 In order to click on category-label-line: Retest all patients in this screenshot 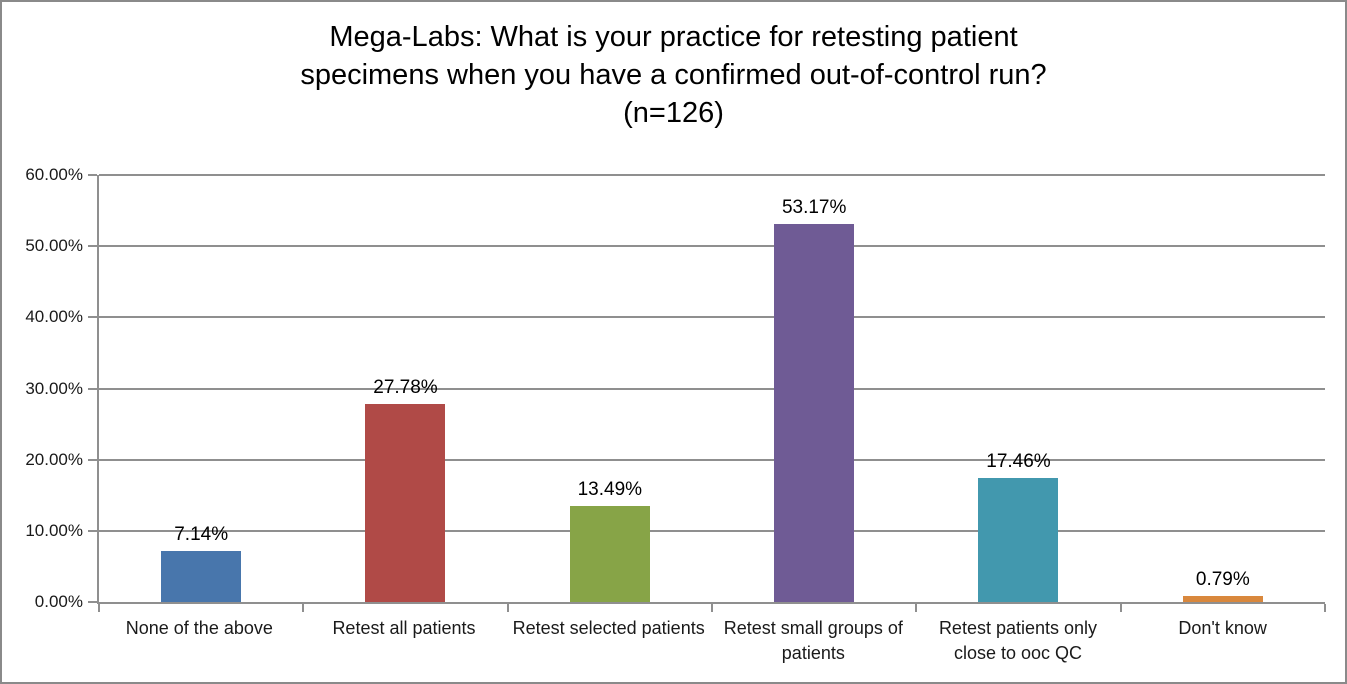, I will do `click(404, 628)`.